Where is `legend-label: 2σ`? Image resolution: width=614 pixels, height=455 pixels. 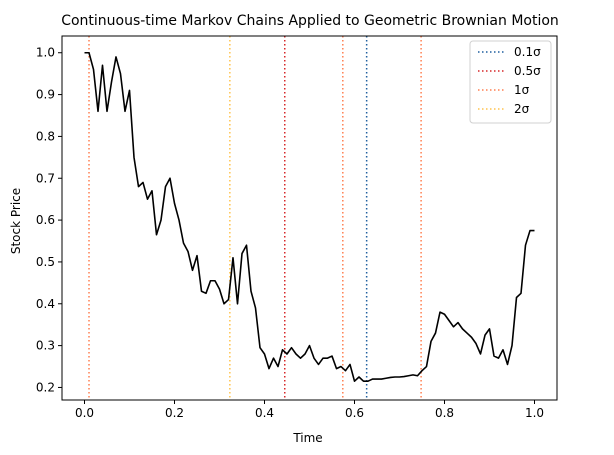
legend-label: 2σ is located at coordinates (522, 109).